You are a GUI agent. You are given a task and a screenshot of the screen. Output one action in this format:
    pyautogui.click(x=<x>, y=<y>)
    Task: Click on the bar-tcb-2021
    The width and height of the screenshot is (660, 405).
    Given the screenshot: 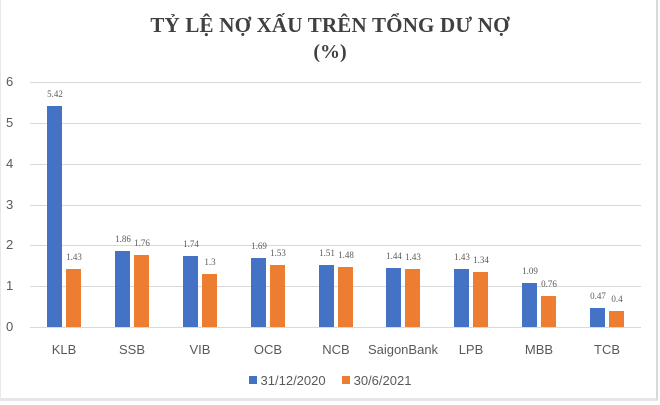 What is the action you would take?
    pyautogui.click(x=616, y=319)
    